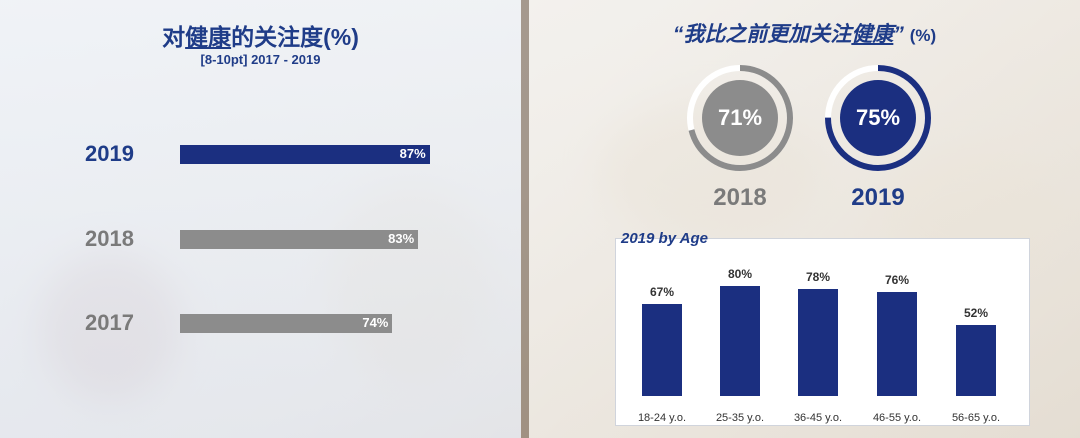  What do you see at coordinates (412, 153) in the screenshot?
I see `bar-value-label: 87%` at bounding box center [412, 153].